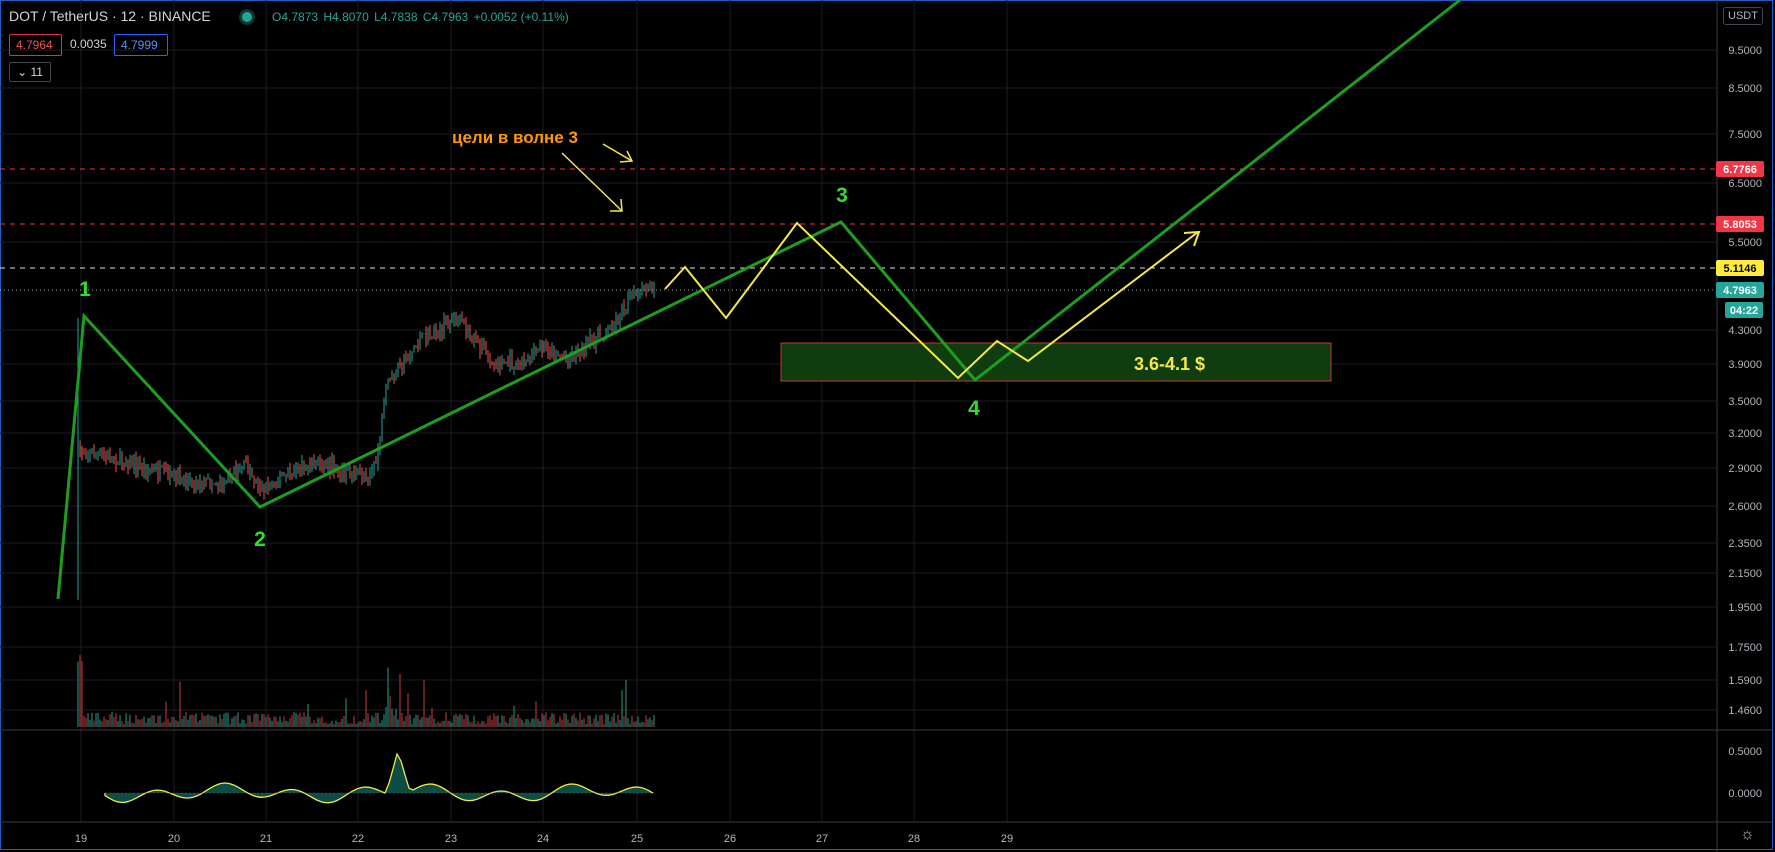 This screenshot has height=852, width=1775. I want to click on horizontal-levels, so click(858, 229).